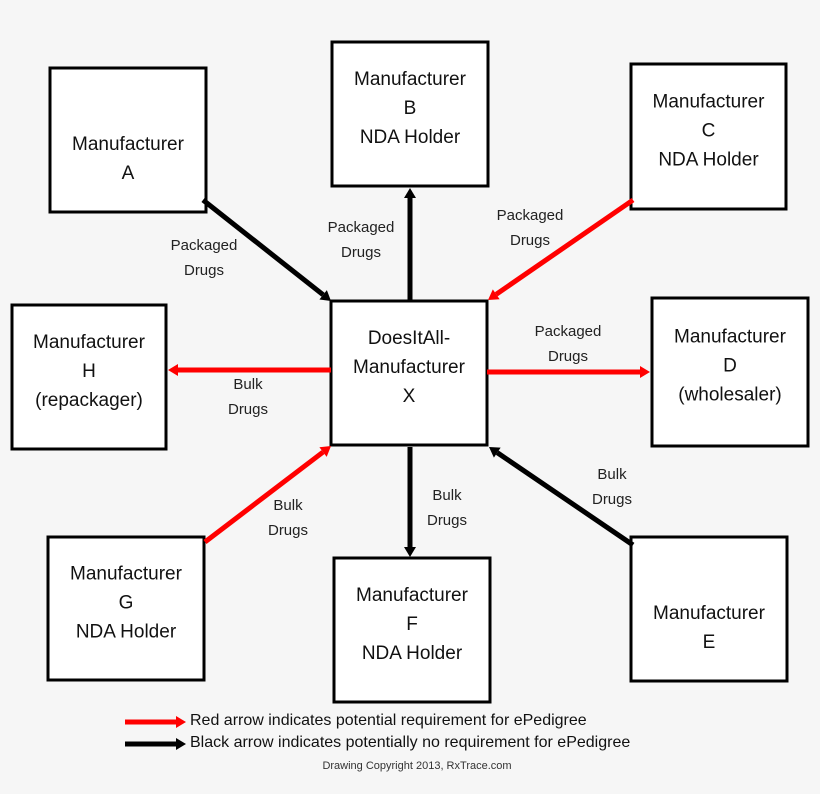 This screenshot has width=820, height=794. I want to click on arrow-e-to-x: Bulk Drugs, so click(562, 497).